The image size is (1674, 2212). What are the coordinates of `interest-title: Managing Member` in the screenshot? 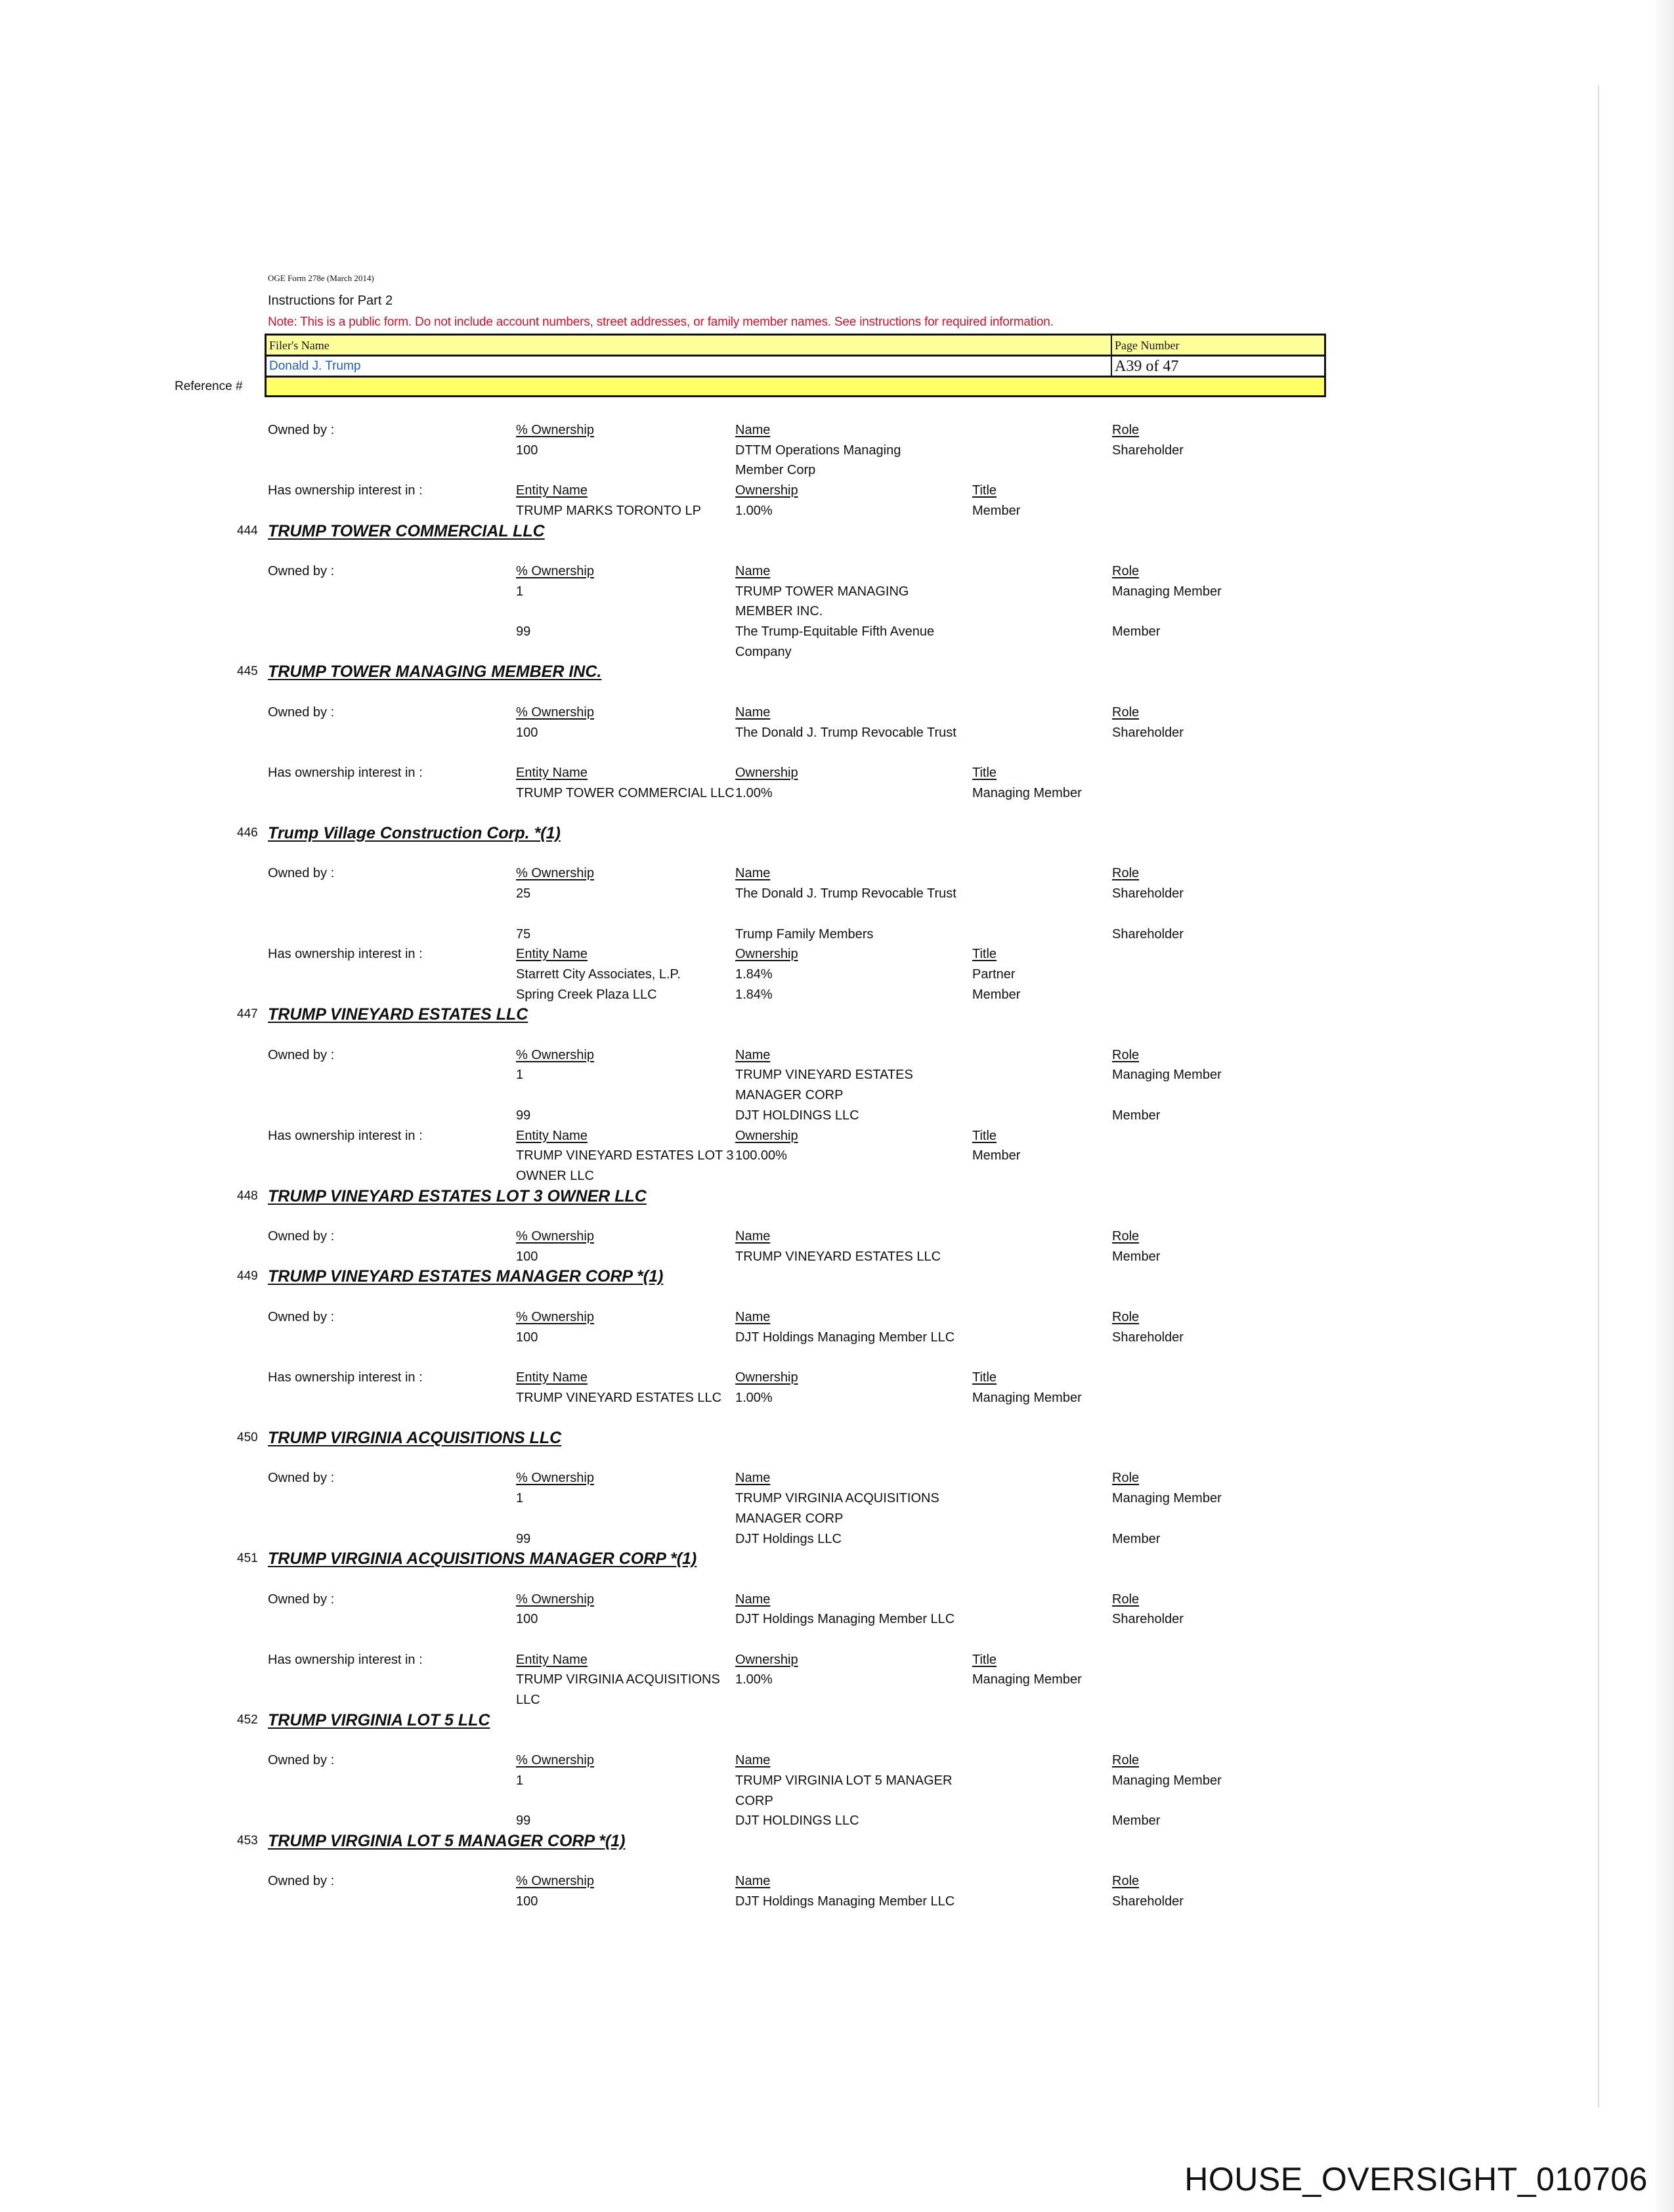 It's located at (1027, 1397).